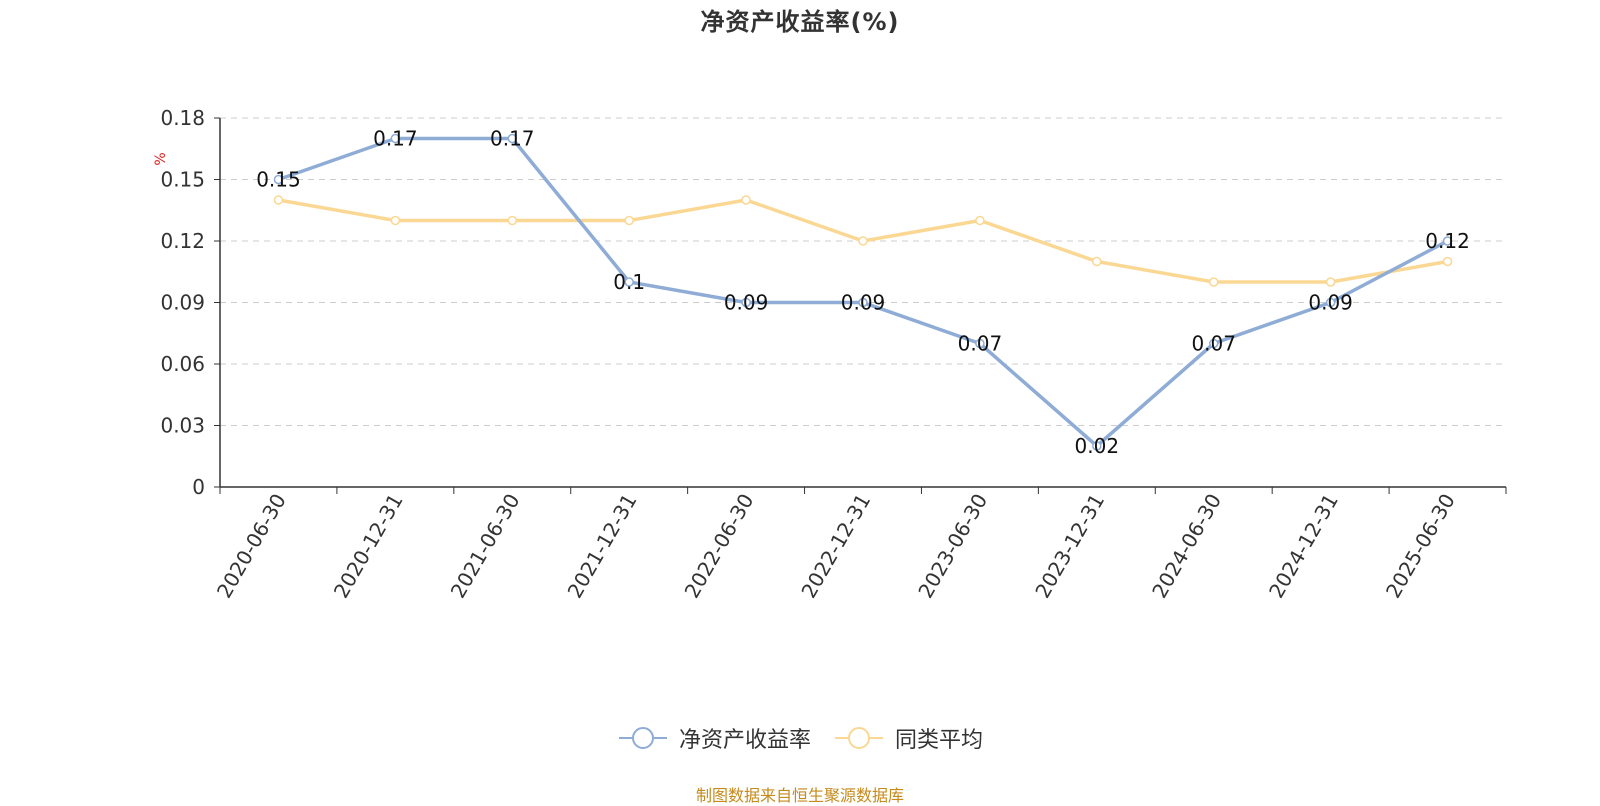  I want to click on data-label: 0.12, so click(1447, 241).